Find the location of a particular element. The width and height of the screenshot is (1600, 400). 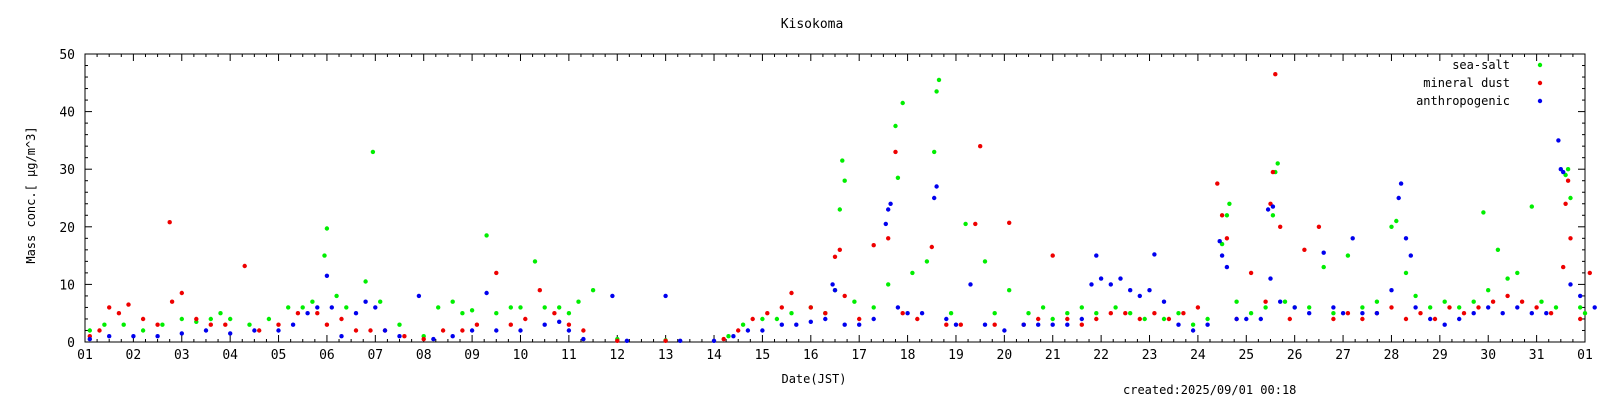

x-tick-label: 01 is located at coordinates (85, 355).